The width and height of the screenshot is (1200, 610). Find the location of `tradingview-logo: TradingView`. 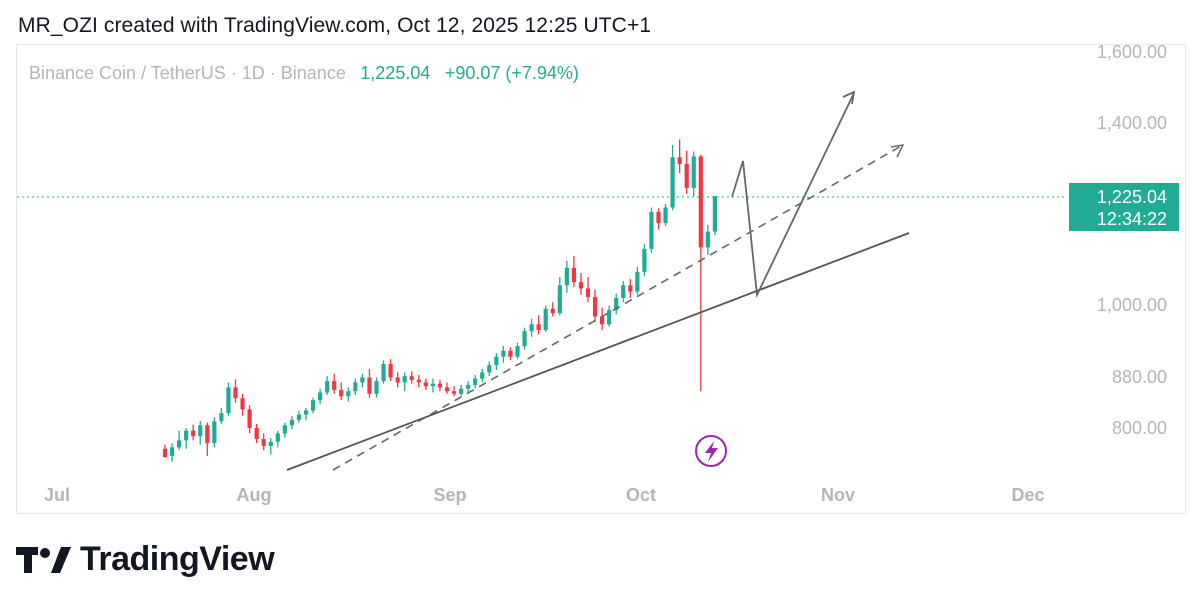

tradingview-logo: TradingView is located at coordinates (145, 559).